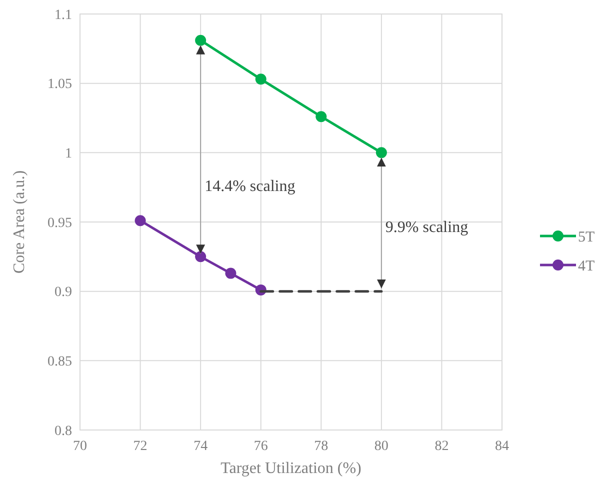  Describe the element at coordinates (63, 292) in the screenshot. I see `y-tick-label: 0.9` at that location.